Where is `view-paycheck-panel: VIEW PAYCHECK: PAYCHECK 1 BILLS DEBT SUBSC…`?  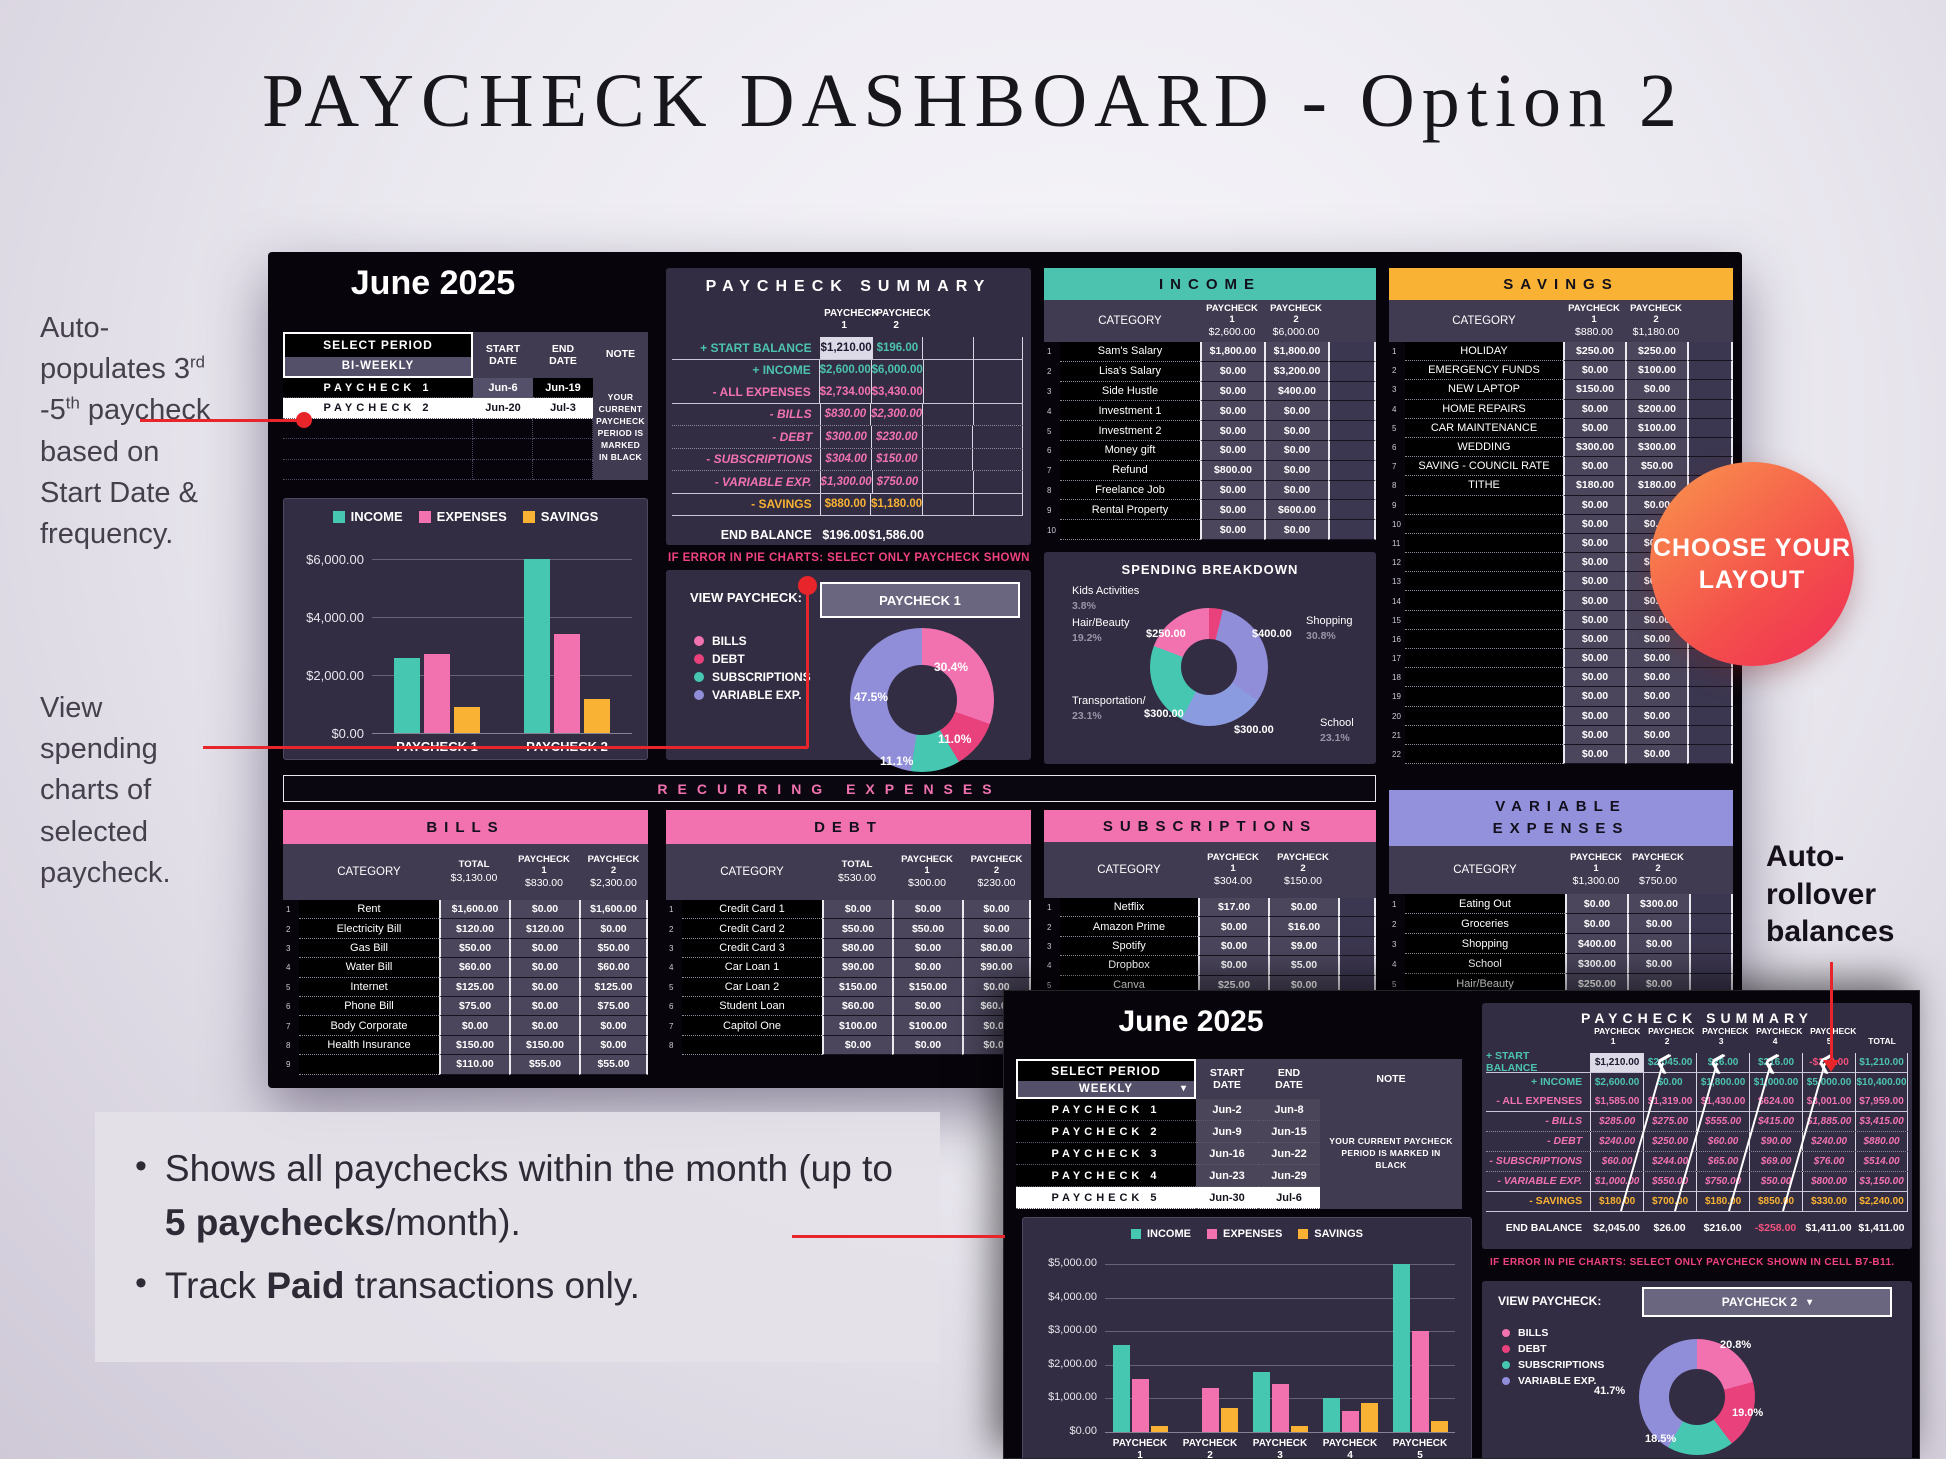
view-paycheck-panel: VIEW PAYCHECK: PAYCHECK 1 BILLS DEBT SUBSC… is located at coordinates (848, 671).